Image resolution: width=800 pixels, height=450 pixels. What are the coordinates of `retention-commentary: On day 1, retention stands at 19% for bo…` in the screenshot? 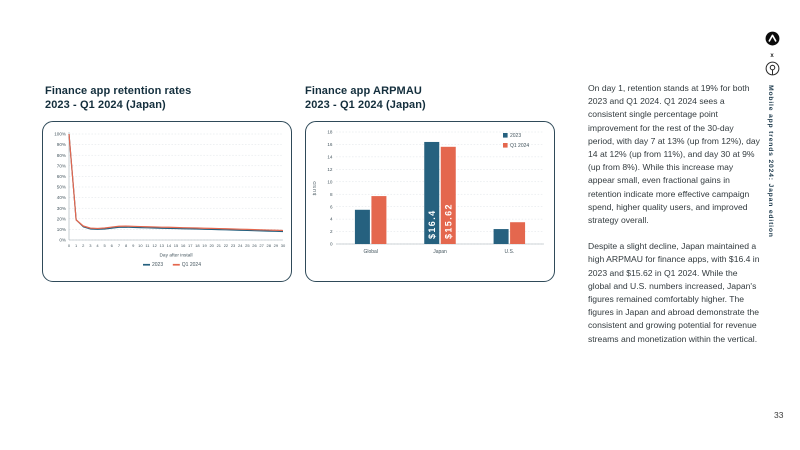 It's located at (674, 154).